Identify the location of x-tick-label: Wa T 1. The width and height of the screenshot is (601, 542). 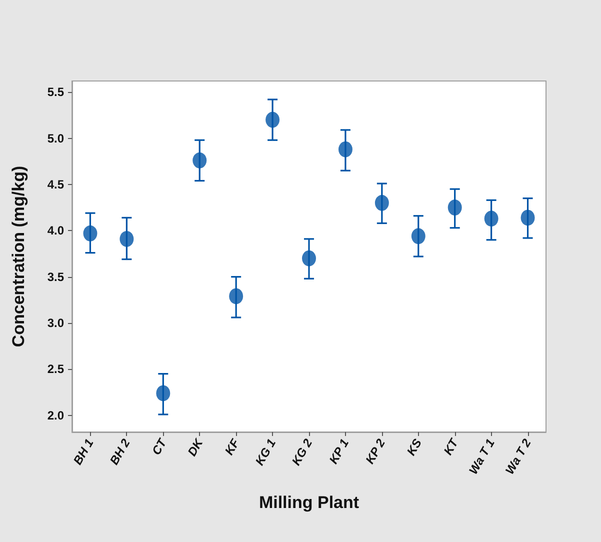
(482, 456).